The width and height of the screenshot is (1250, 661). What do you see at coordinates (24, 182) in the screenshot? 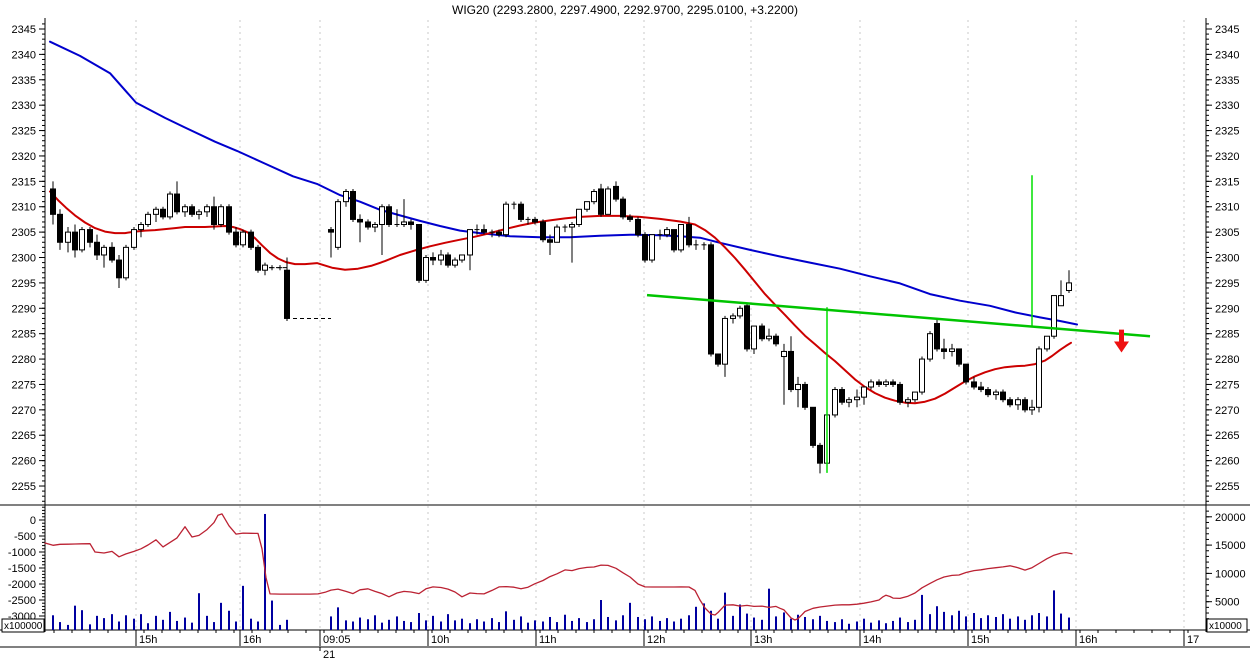
I see `price-label-left: 2315` at bounding box center [24, 182].